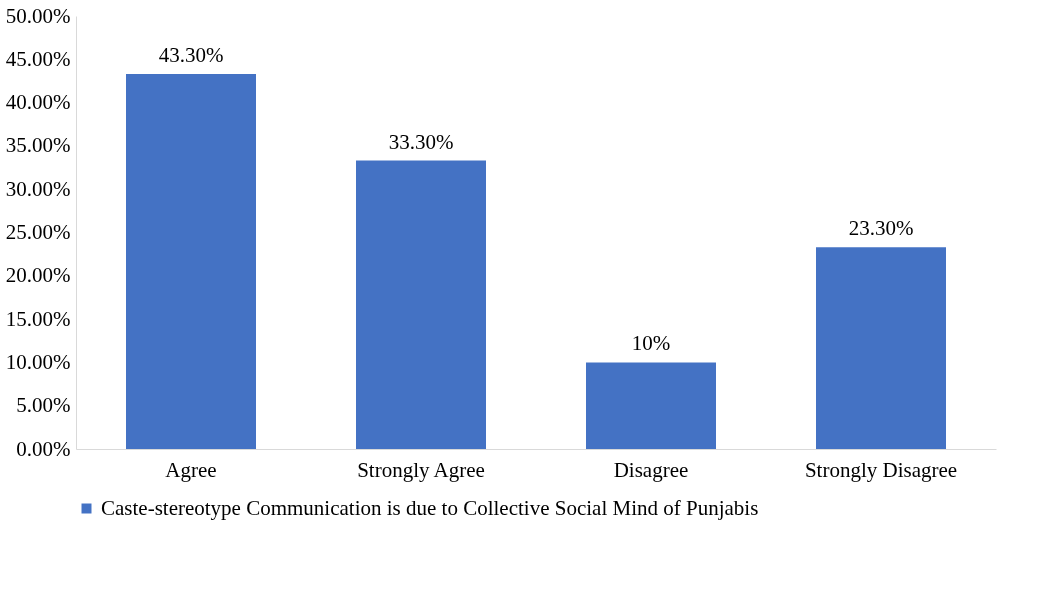 The height and width of the screenshot is (597, 1059). I want to click on data-label: 23.30%, so click(881, 228).